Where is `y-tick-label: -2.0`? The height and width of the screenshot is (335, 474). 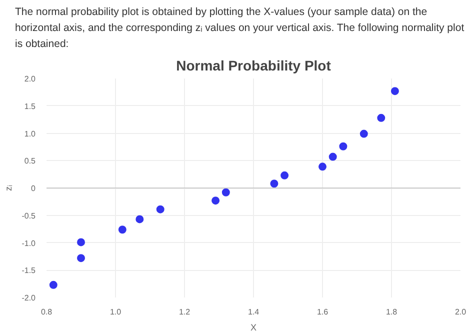
y-tick-label: -2.0 is located at coordinates (29, 298).